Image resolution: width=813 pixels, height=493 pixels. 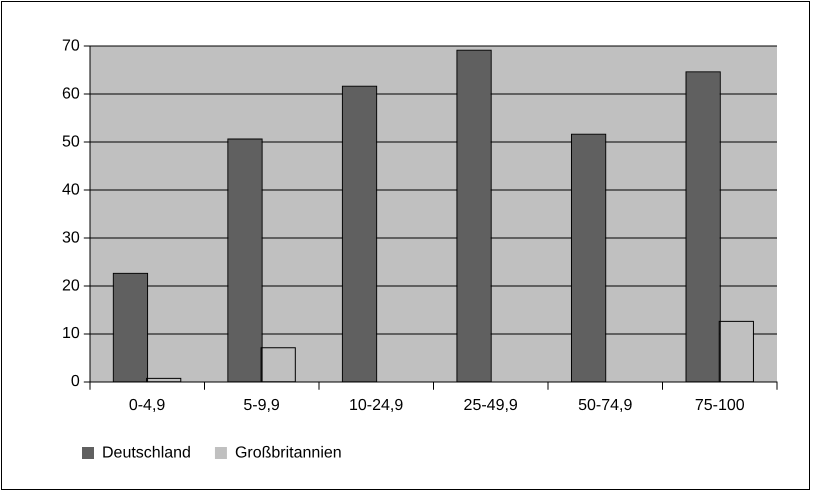 I want to click on x-tick-label: 10-24,9, so click(x=376, y=405).